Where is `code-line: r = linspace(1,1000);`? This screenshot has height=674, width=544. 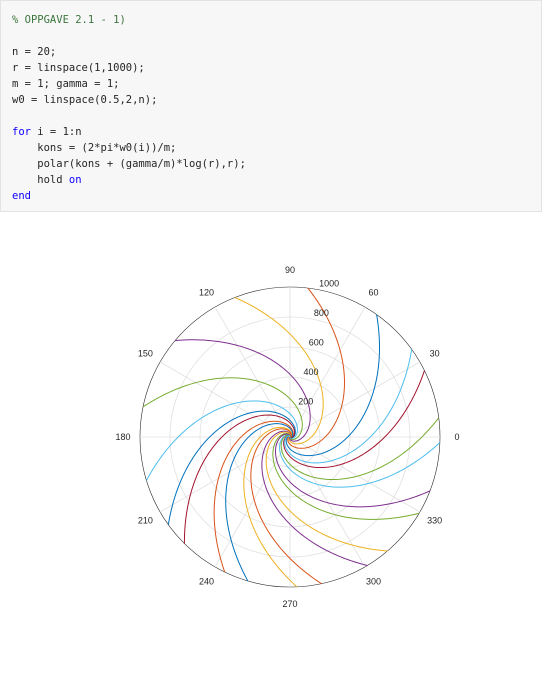
code-line: r = linspace(1,1000); is located at coordinates (78, 68).